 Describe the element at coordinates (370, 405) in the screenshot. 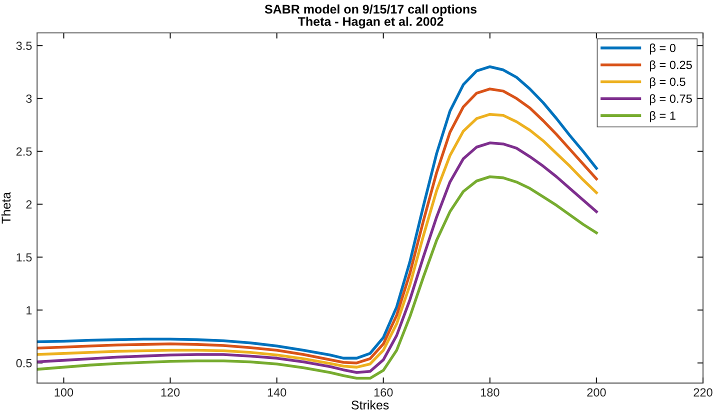

I see `x-axis-title: Strikes` at that location.